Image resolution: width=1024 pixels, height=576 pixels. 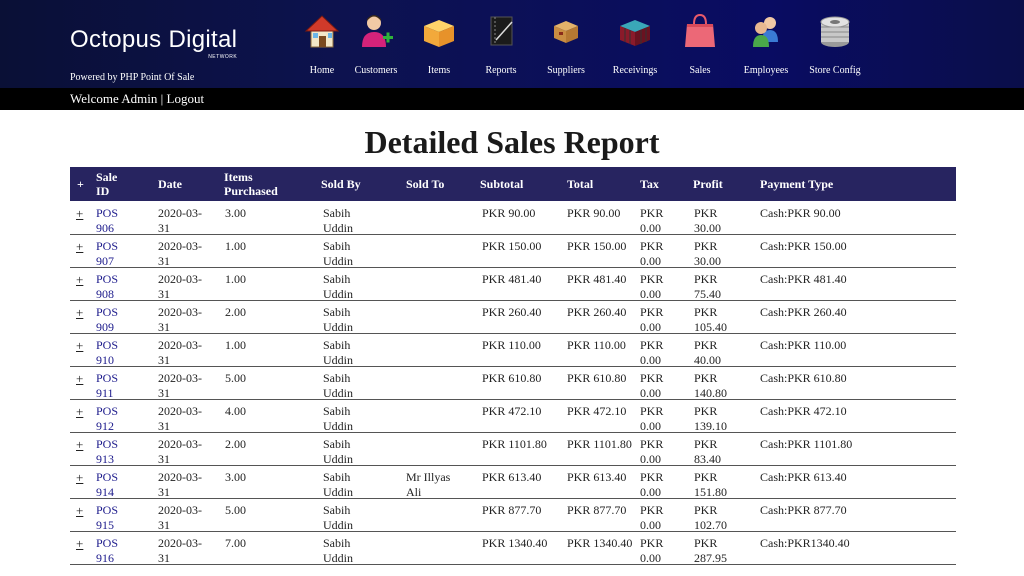 I want to click on nav-label: Suppliers, so click(x=566, y=70).